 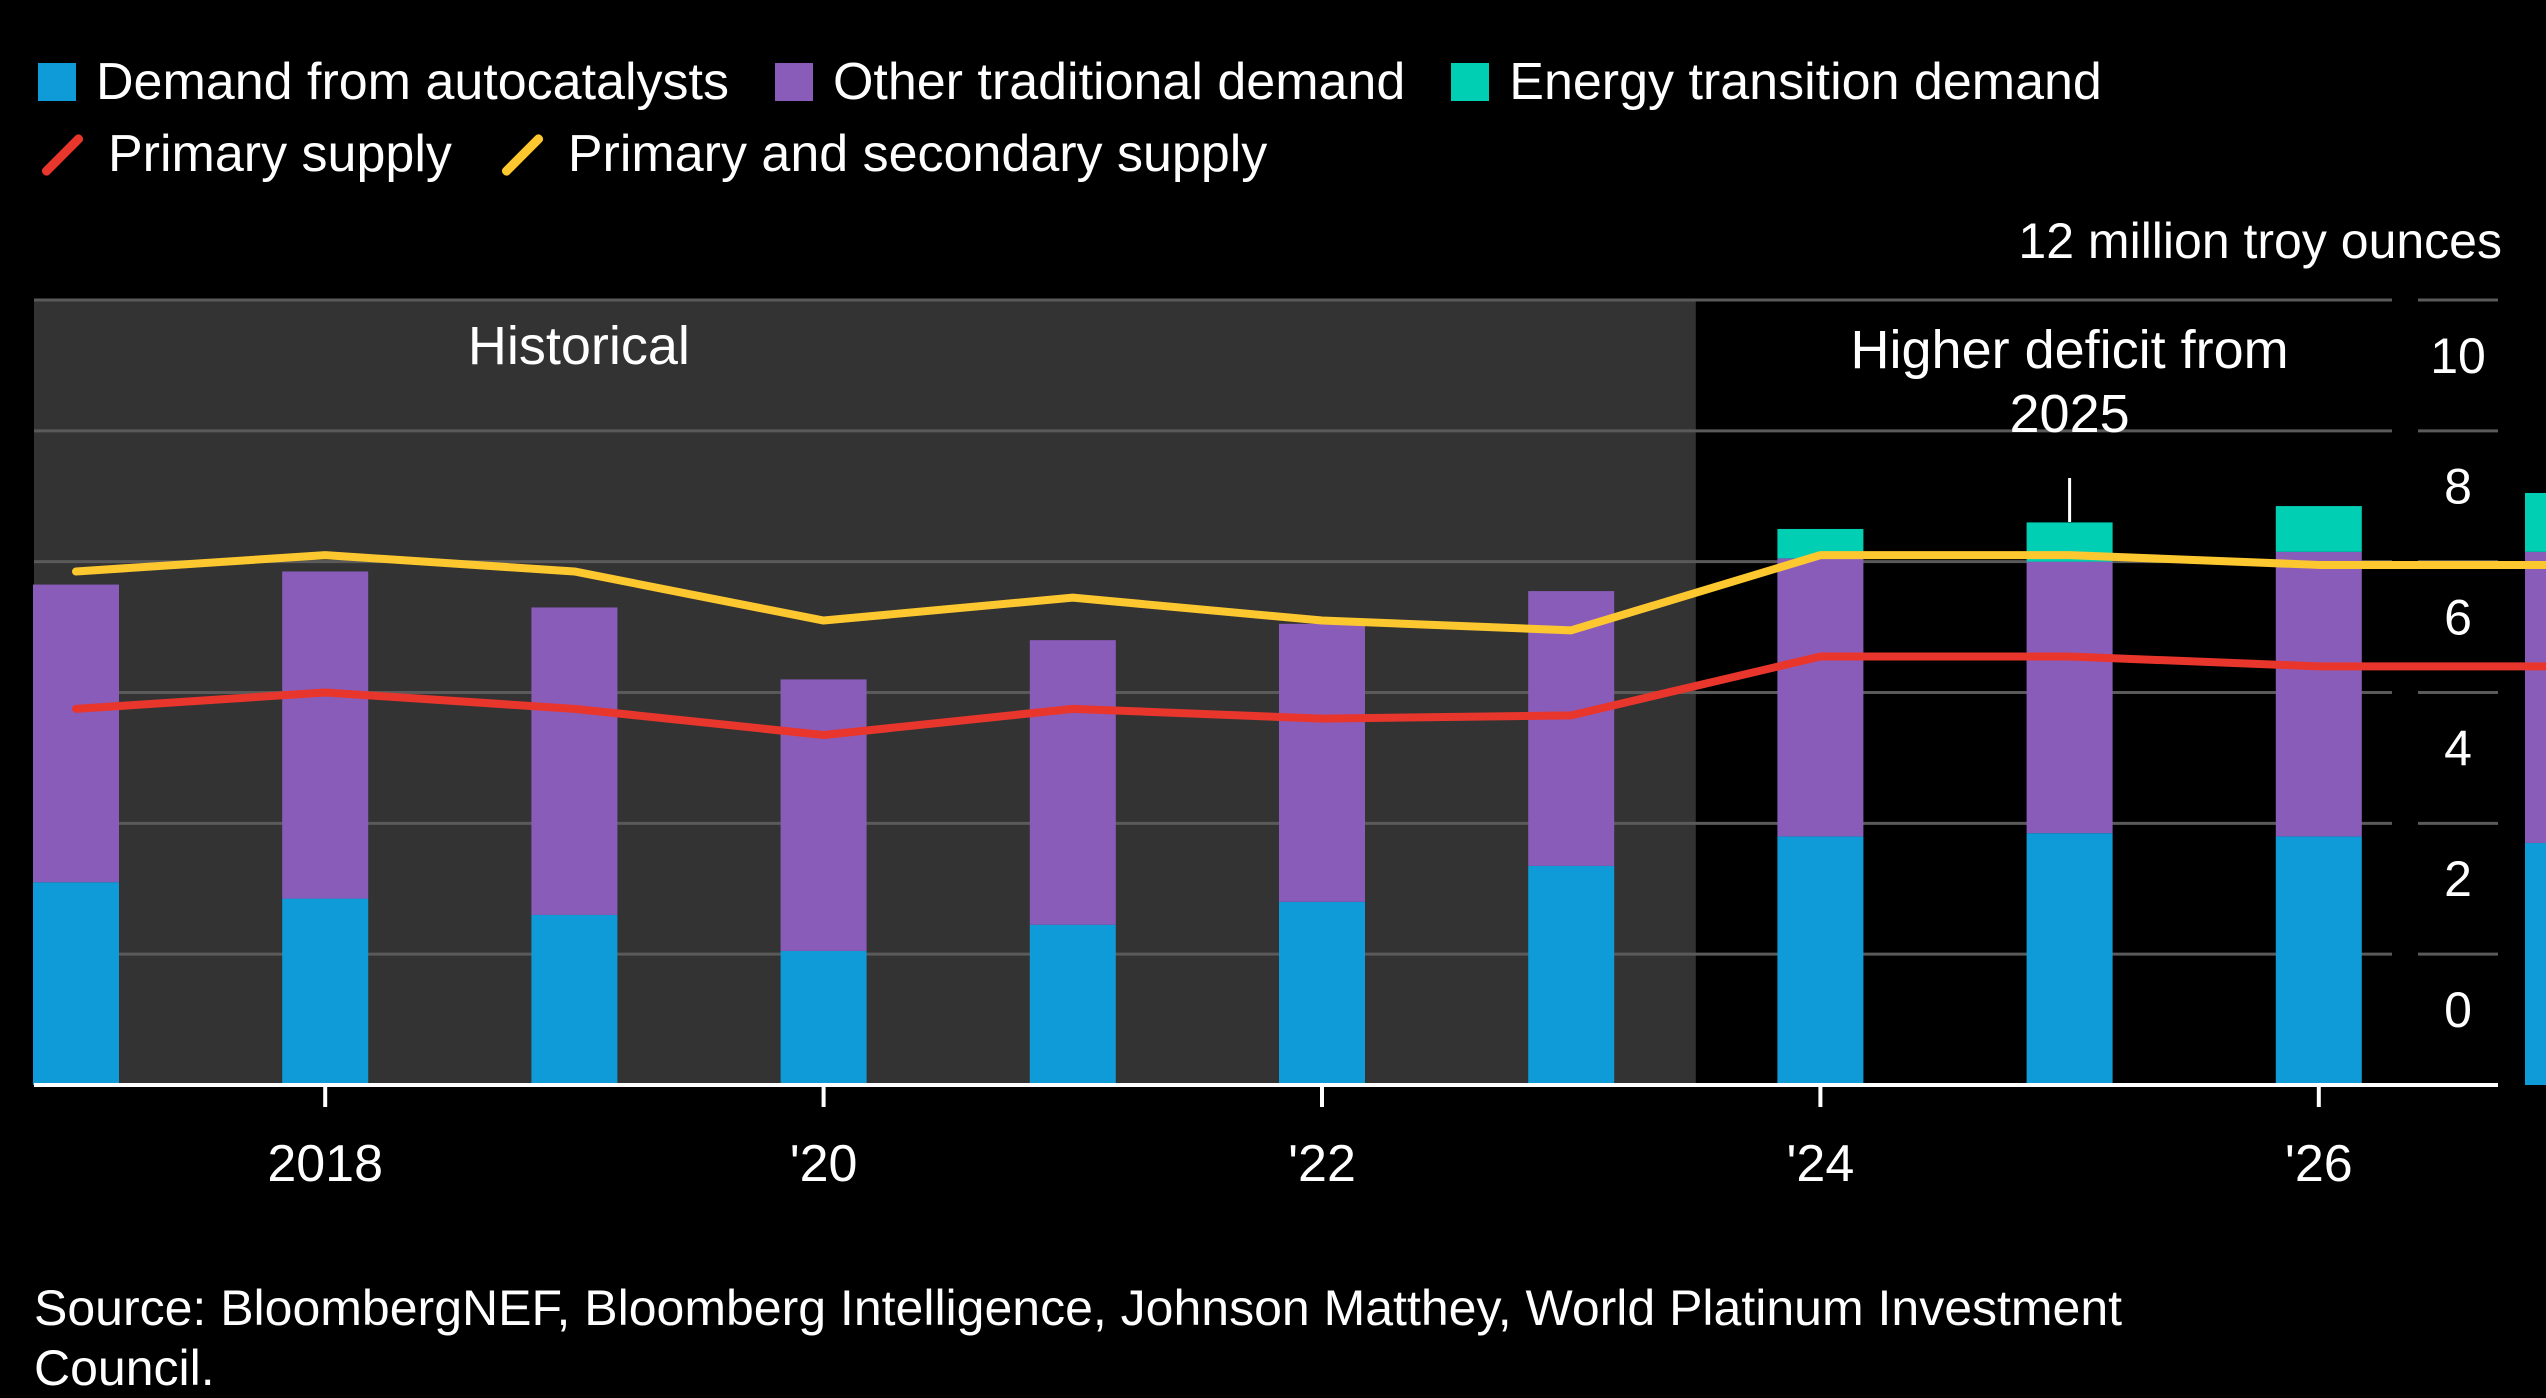 What do you see at coordinates (579, 346) in the screenshot?
I see `historical-annotation: Historical` at bounding box center [579, 346].